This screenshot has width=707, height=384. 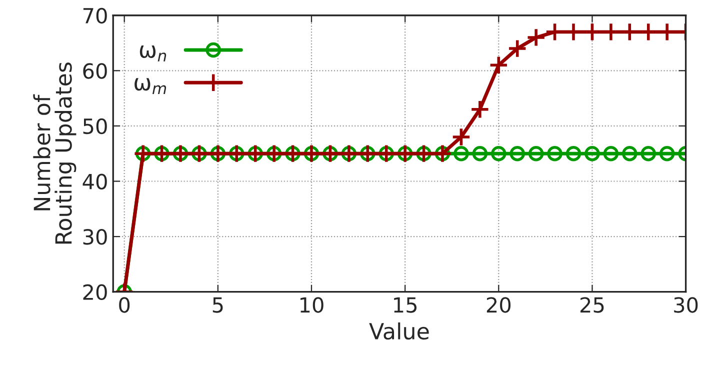 I want to click on y-tick-label: 40, so click(x=94, y=182).